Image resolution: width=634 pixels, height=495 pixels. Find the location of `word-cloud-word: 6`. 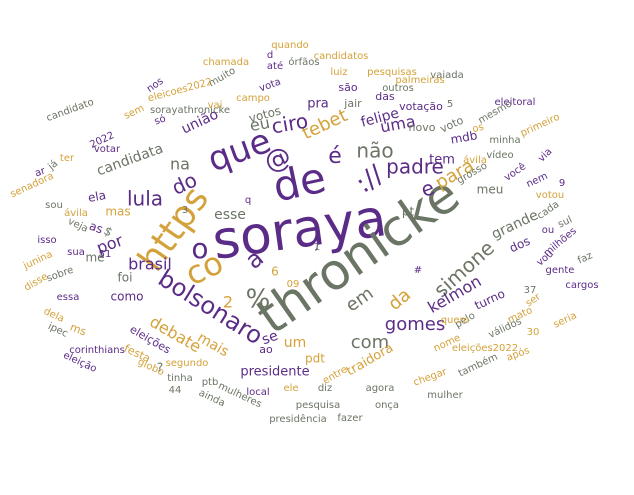

word-cloud-word: 6 is located at coordinates (275, 272).